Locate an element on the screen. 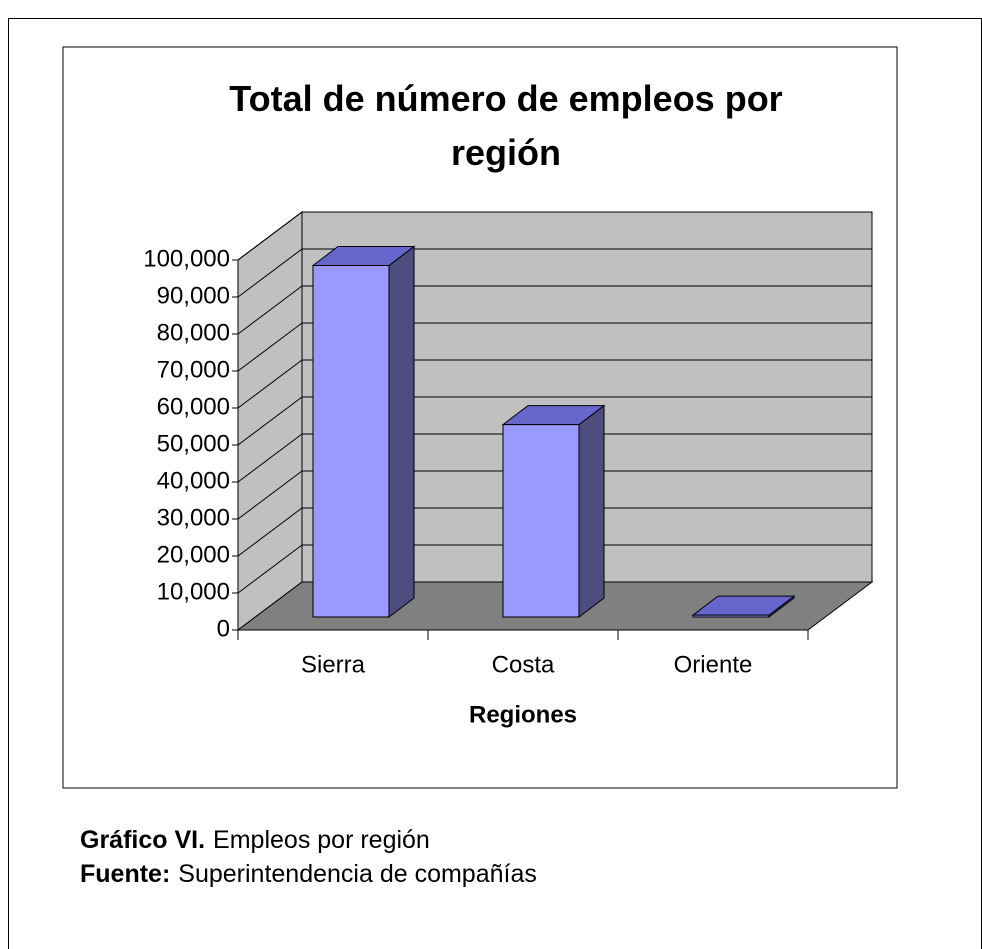 The width and height of the screenshot is (982, 949). y-tick-label: 50,000 is located at coordinates (193, 443).